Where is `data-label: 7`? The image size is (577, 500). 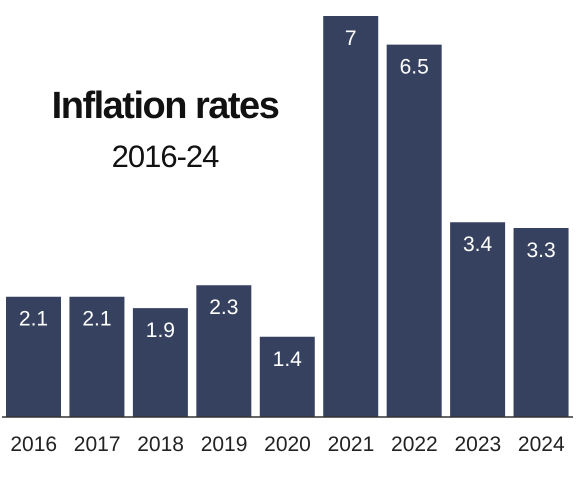 data-label: 7 is located at coordinates (350, 38).